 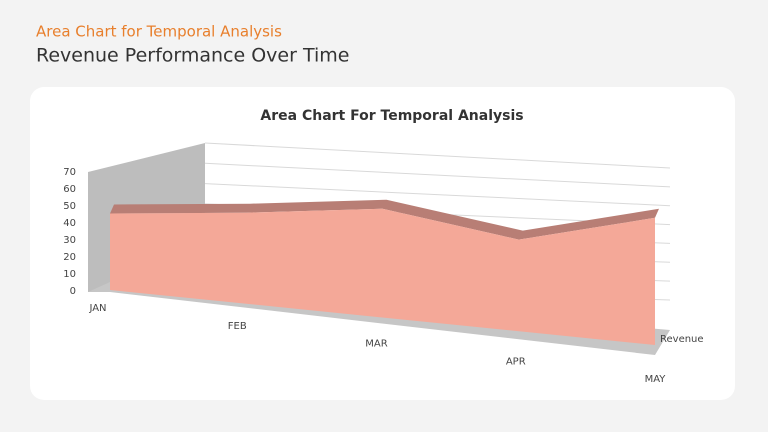 What do you see at coordinates (69, 257) in the screenshot?
I see `y-tick-label: 20` at bounding box center [69, 257].